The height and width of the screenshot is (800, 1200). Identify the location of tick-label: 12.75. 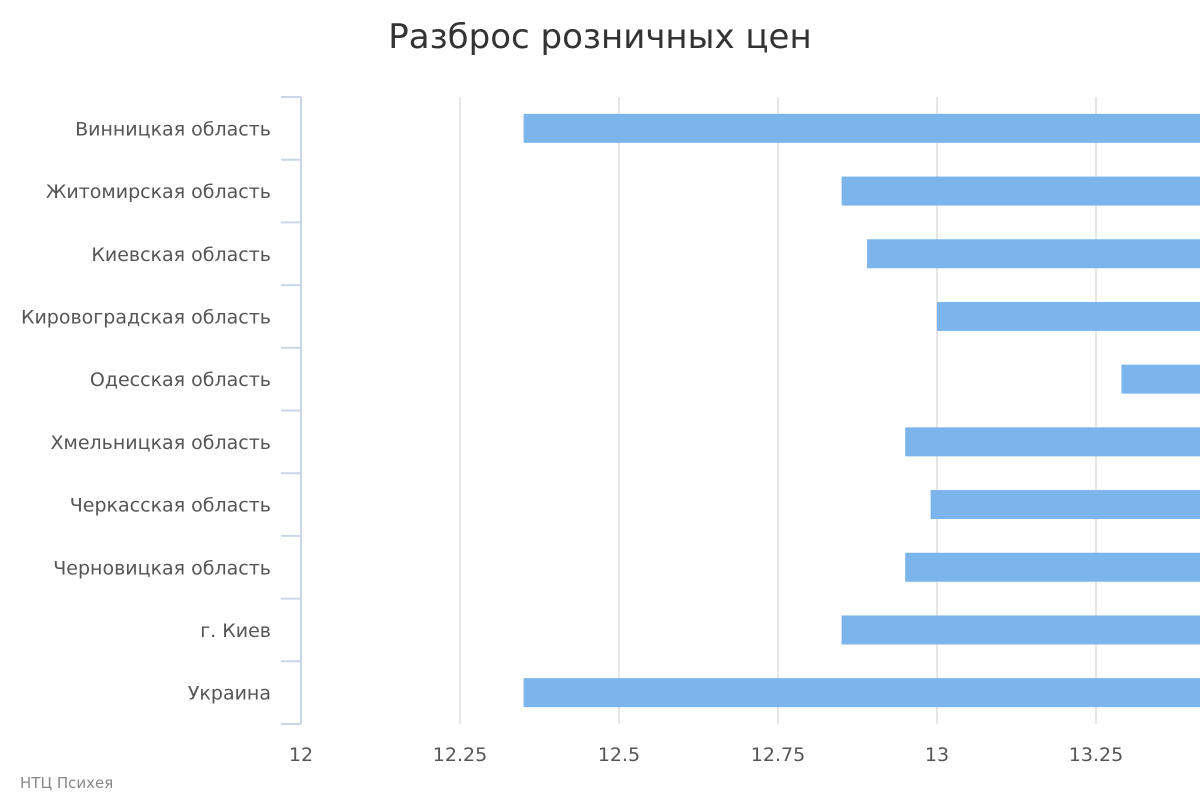
(778, 755).